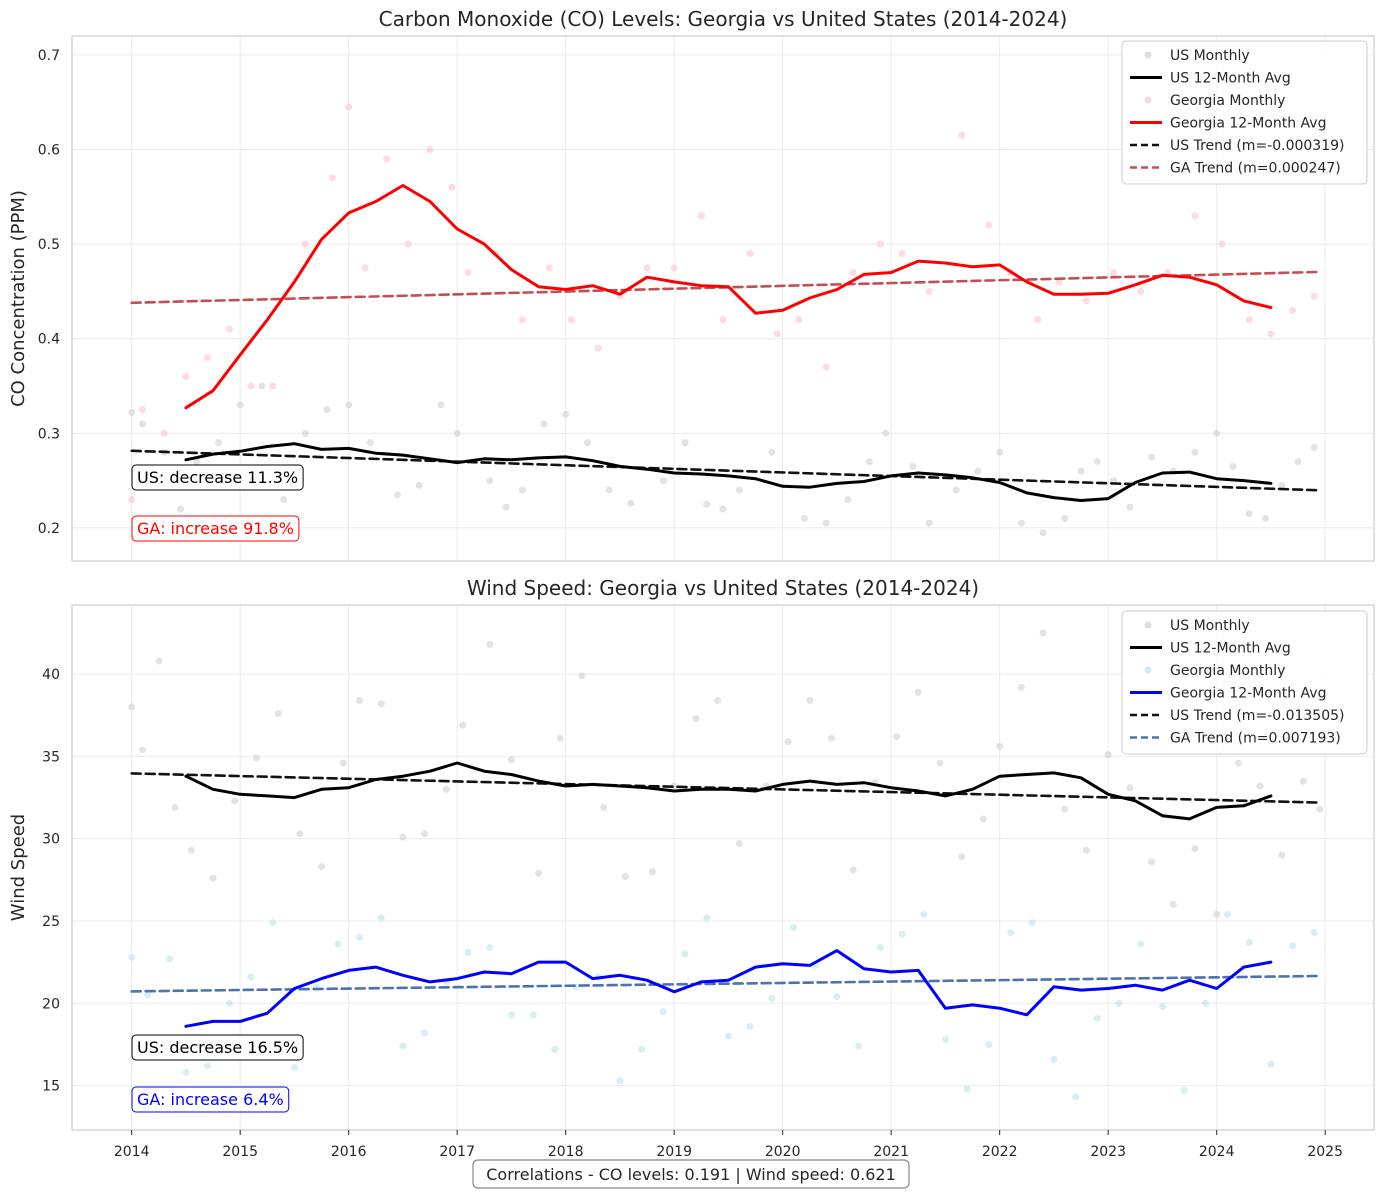 This screenshot has width=1384, height=1194. I want to click on annotation-us: US: decrease 16.5%, so click(217, 1047).